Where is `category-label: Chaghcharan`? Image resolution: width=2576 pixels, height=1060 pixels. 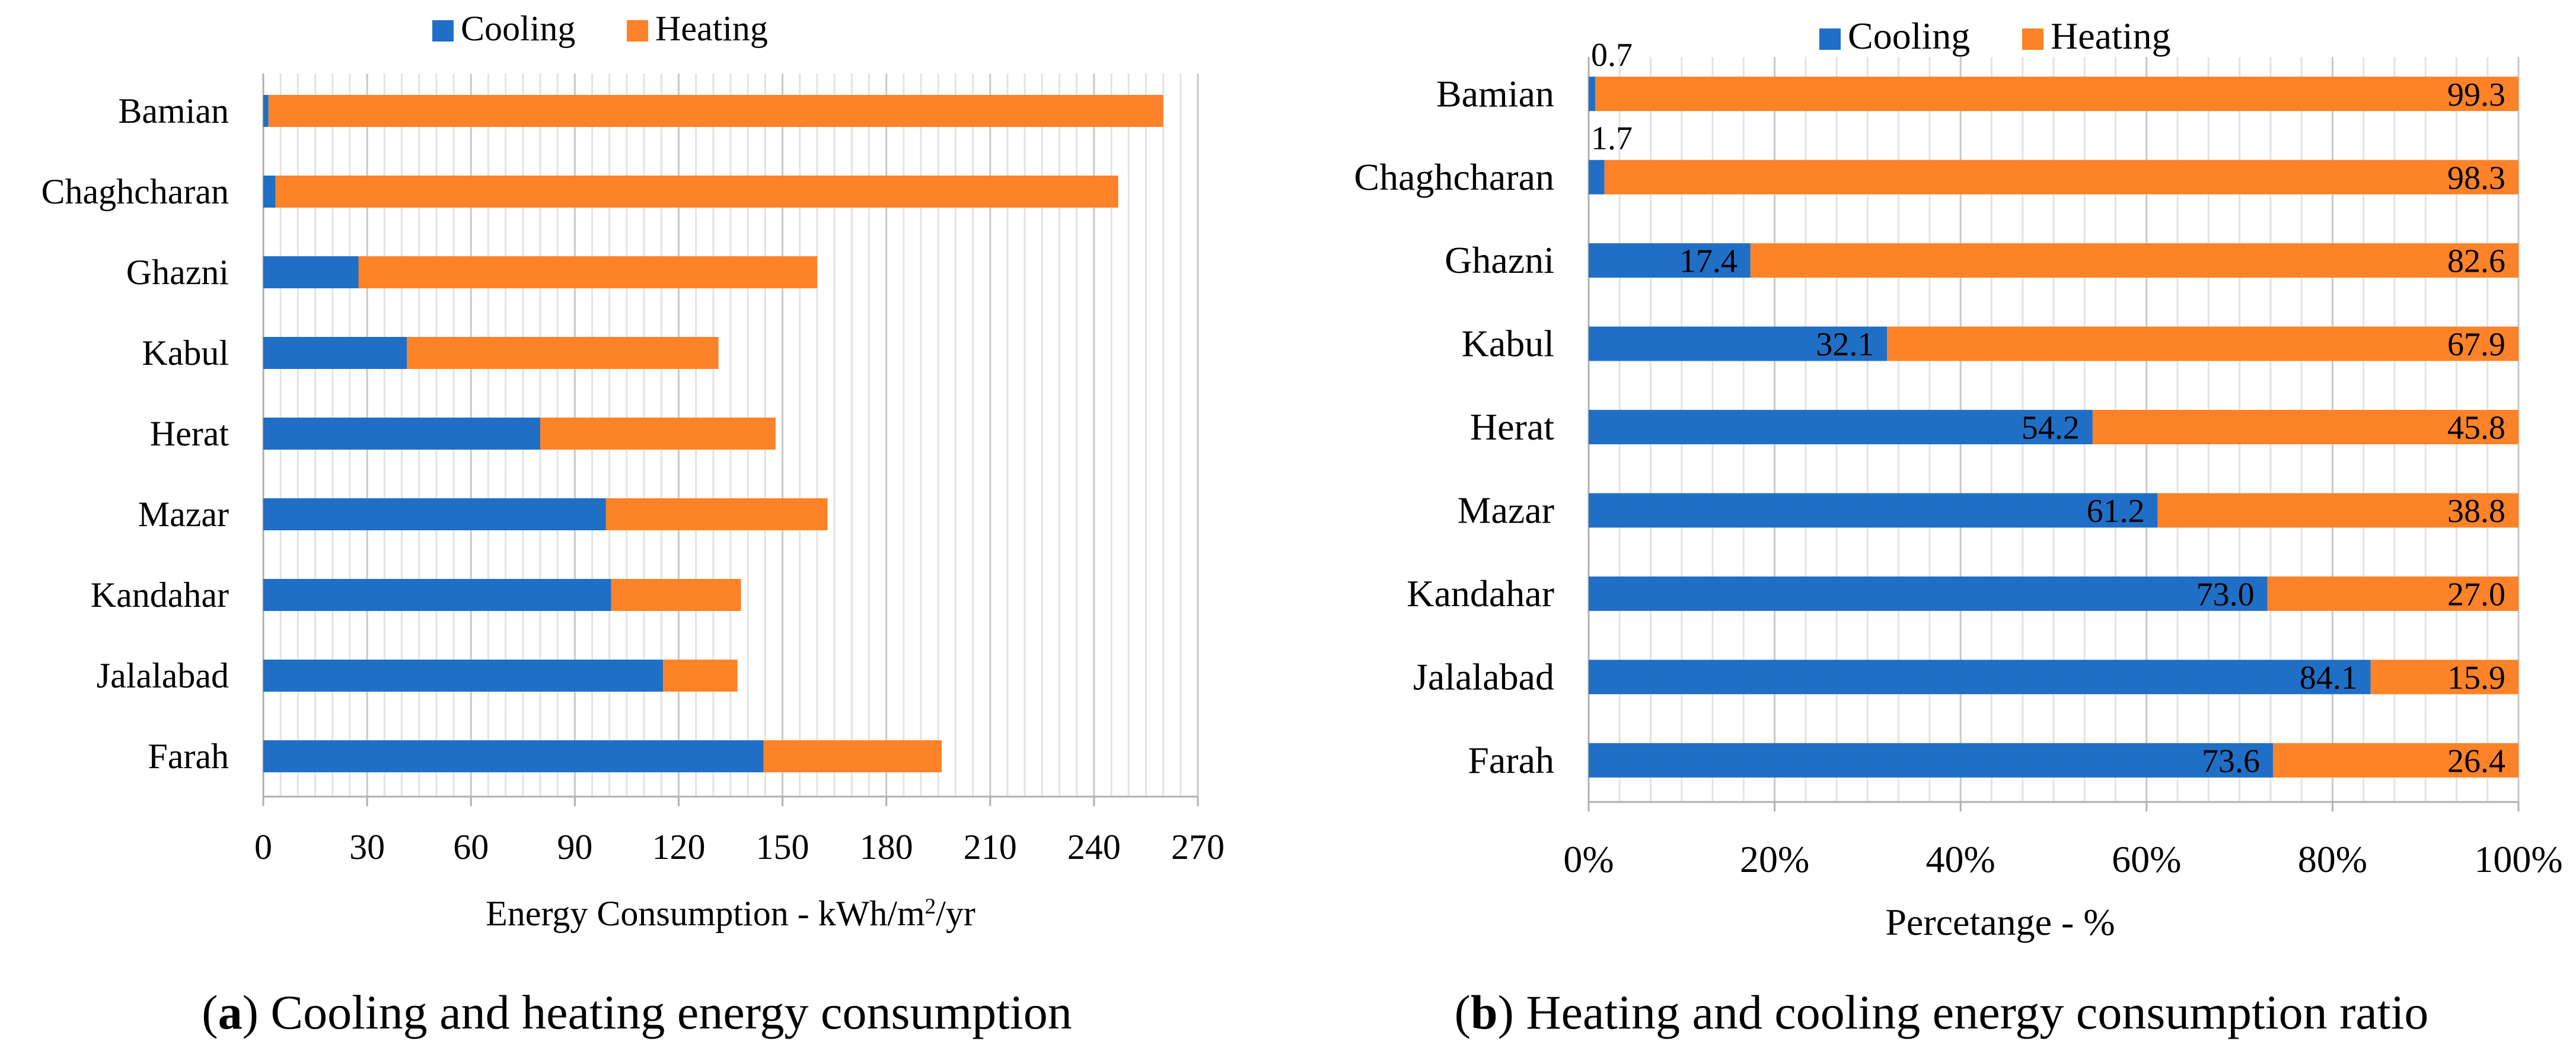
category-label: Chaghcharan is located at coordinates (1454, 177).